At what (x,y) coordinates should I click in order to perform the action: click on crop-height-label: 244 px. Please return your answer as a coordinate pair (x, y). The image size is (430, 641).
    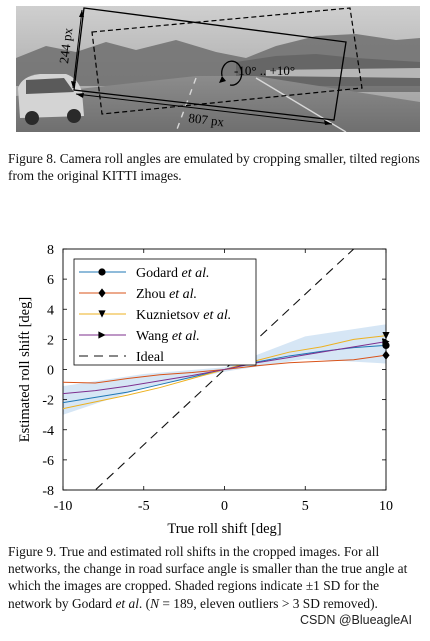
    Looking at the image, I should click on (65, 46).